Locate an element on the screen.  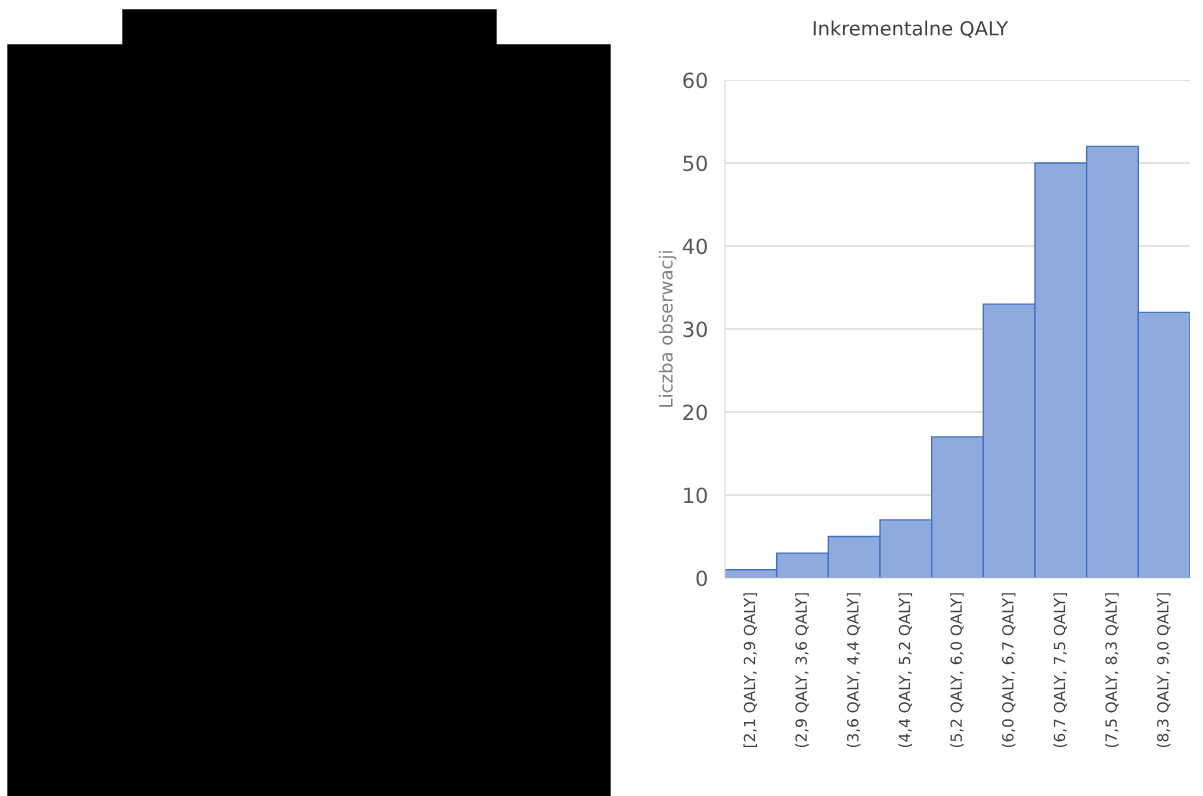
x-tick-label: [2,1 QALY, 2,9 QALY] is located at coordinates (750, 670).